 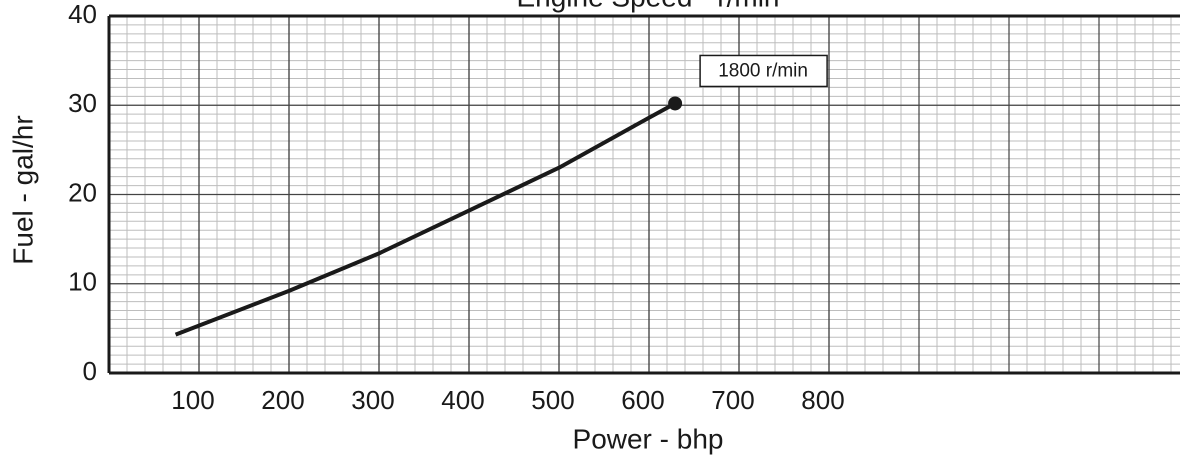 I want to click on x-axis-label: Power - bhp, so click(x=648, y=438).